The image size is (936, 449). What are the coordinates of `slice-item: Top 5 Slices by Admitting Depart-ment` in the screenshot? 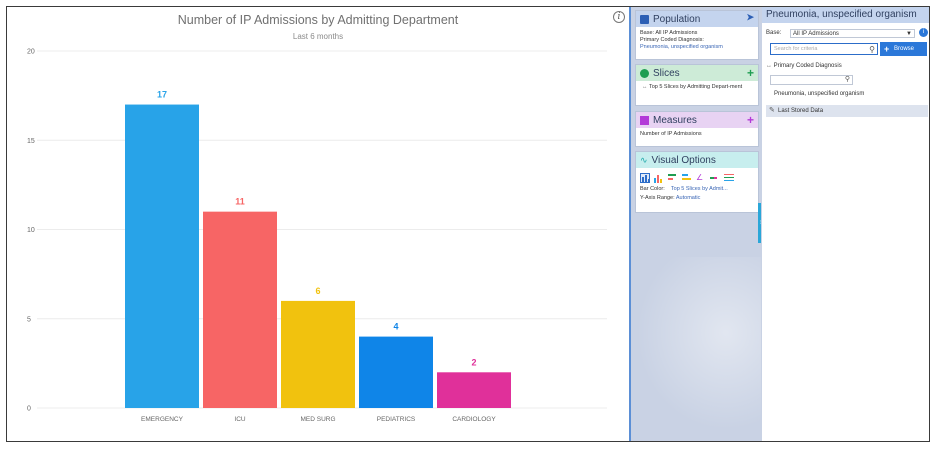 It's located at (695, 87).